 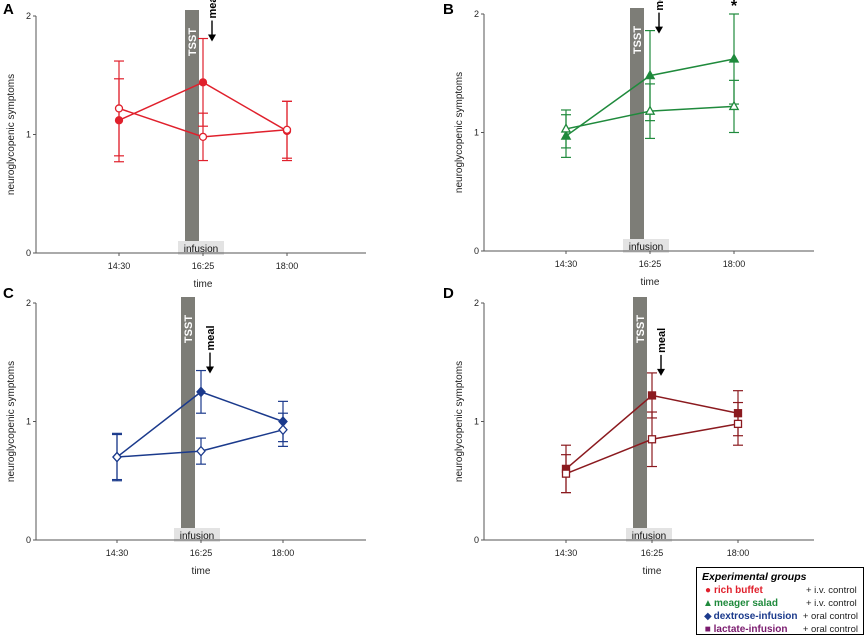 What do you see at coordinates (755, 616) in the screenshot?
I see `legend-label: dextrose-infusion` at bounding box center [755, 616].